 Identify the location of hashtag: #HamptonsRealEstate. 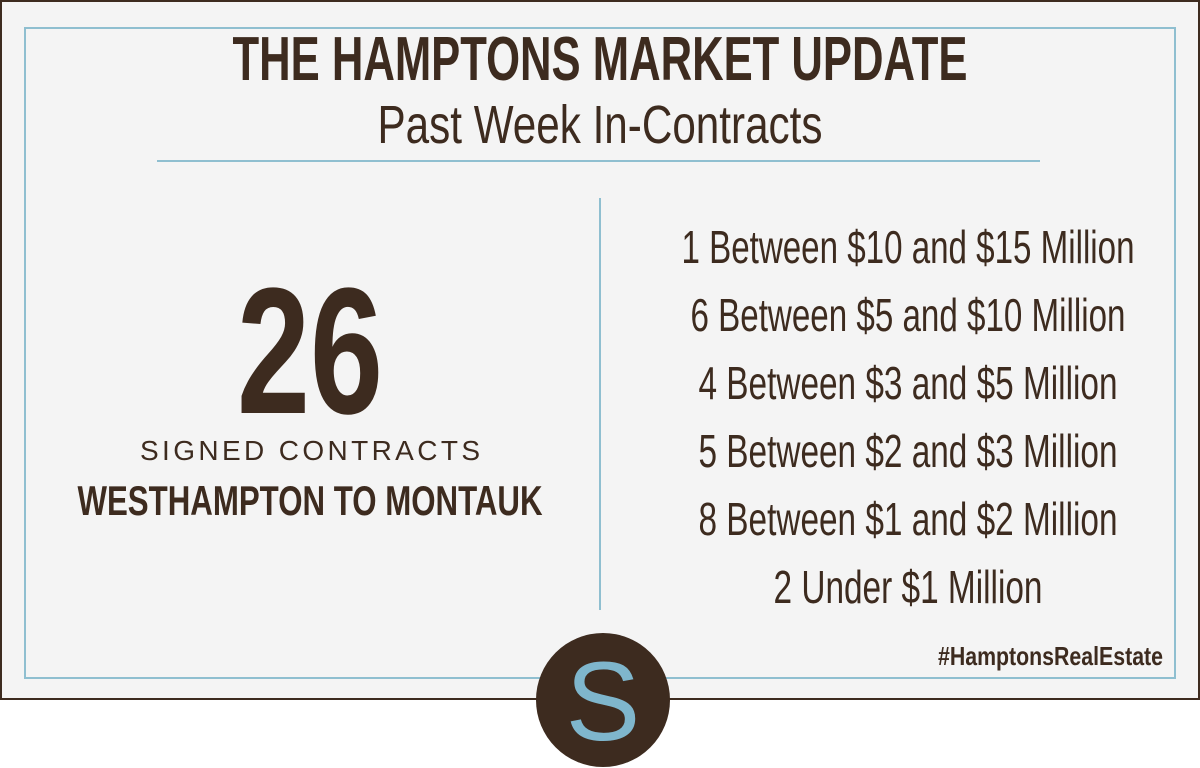
(1050, 656).